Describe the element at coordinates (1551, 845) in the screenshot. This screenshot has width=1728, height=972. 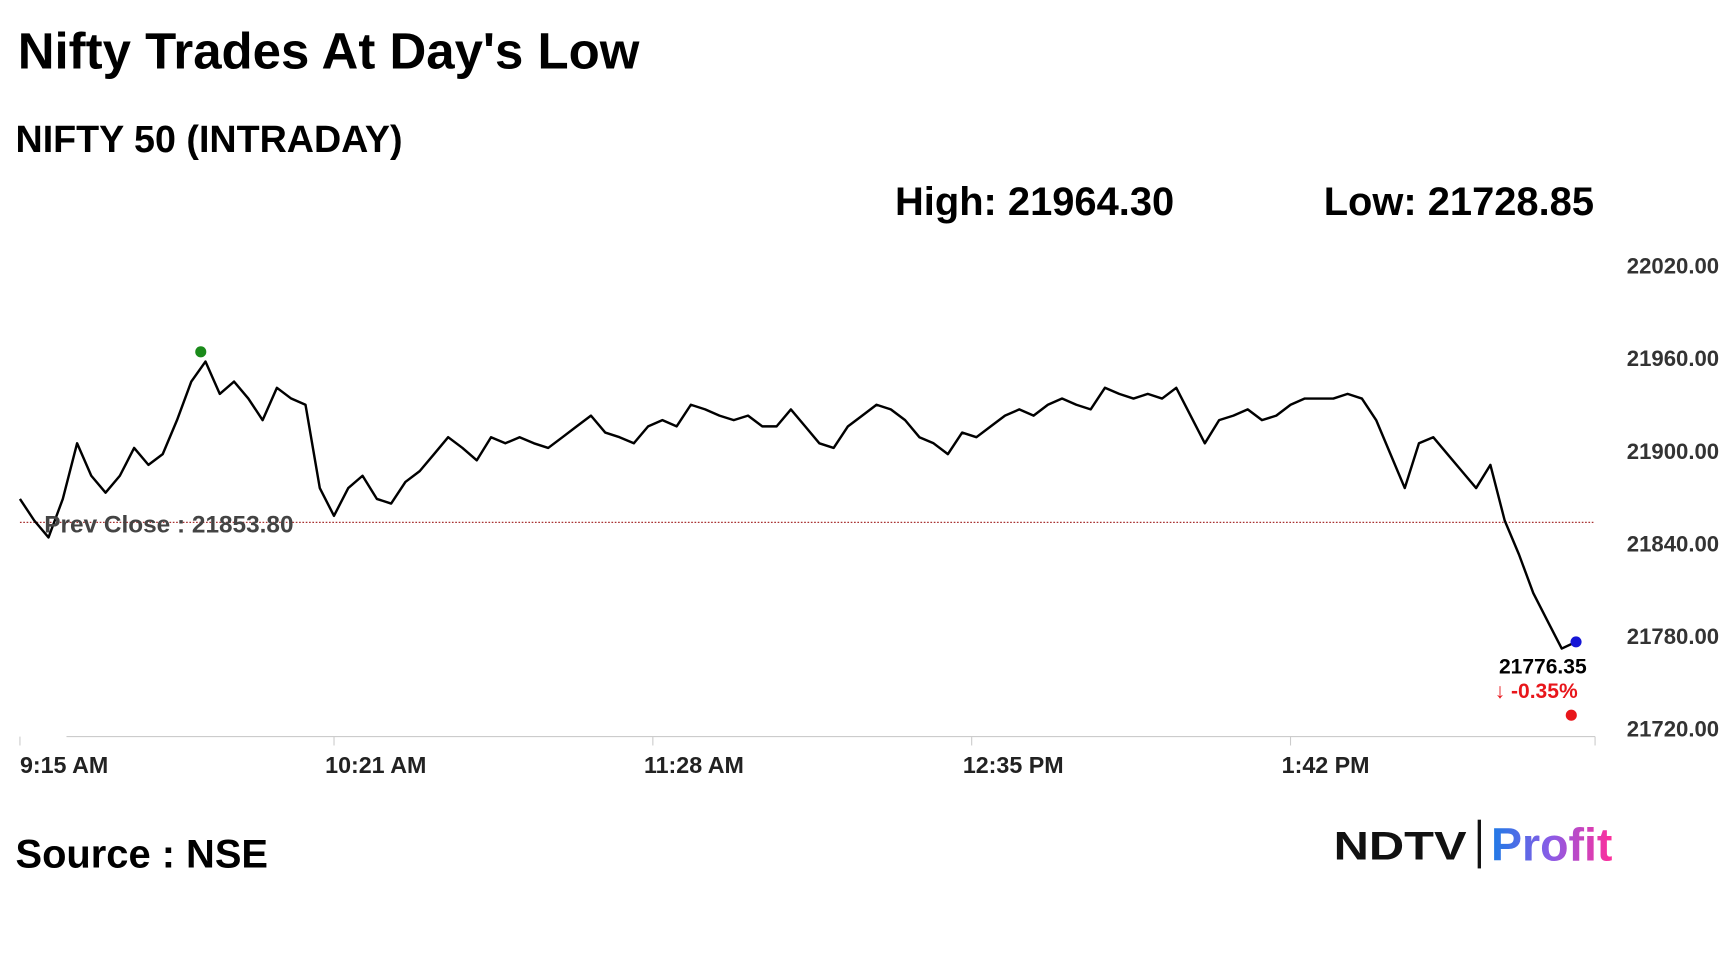
I see `logo-product: Profit` at that location.